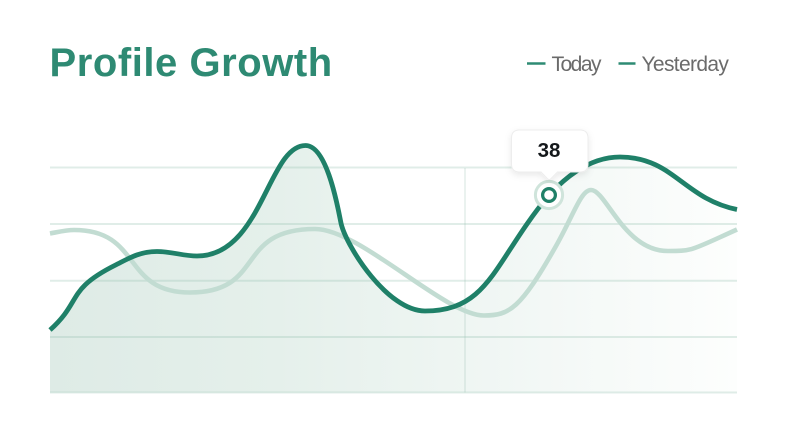 The height and width of the screenshot is (437, 786). What do you see at coordinates (686, 64) in the screenshot?
I see `svg-text: Yesterday` at bounding box center [686, 64].